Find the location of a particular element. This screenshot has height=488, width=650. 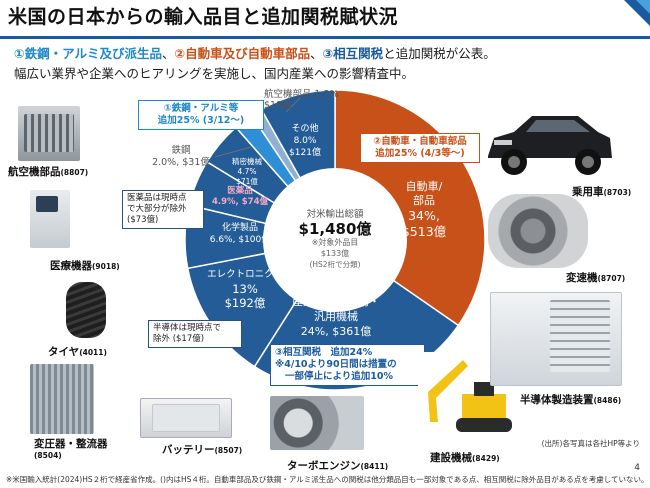

slice-label-aircraft: 航空機部品 1.2% $18億 is located at coordinates (301, 100).